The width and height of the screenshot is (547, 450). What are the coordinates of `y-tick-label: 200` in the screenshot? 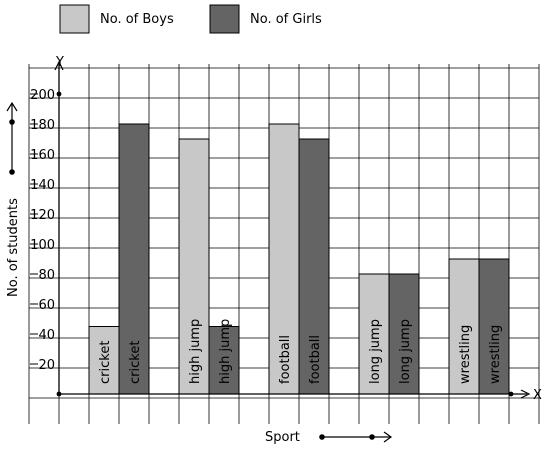 It's located at (42, 95).